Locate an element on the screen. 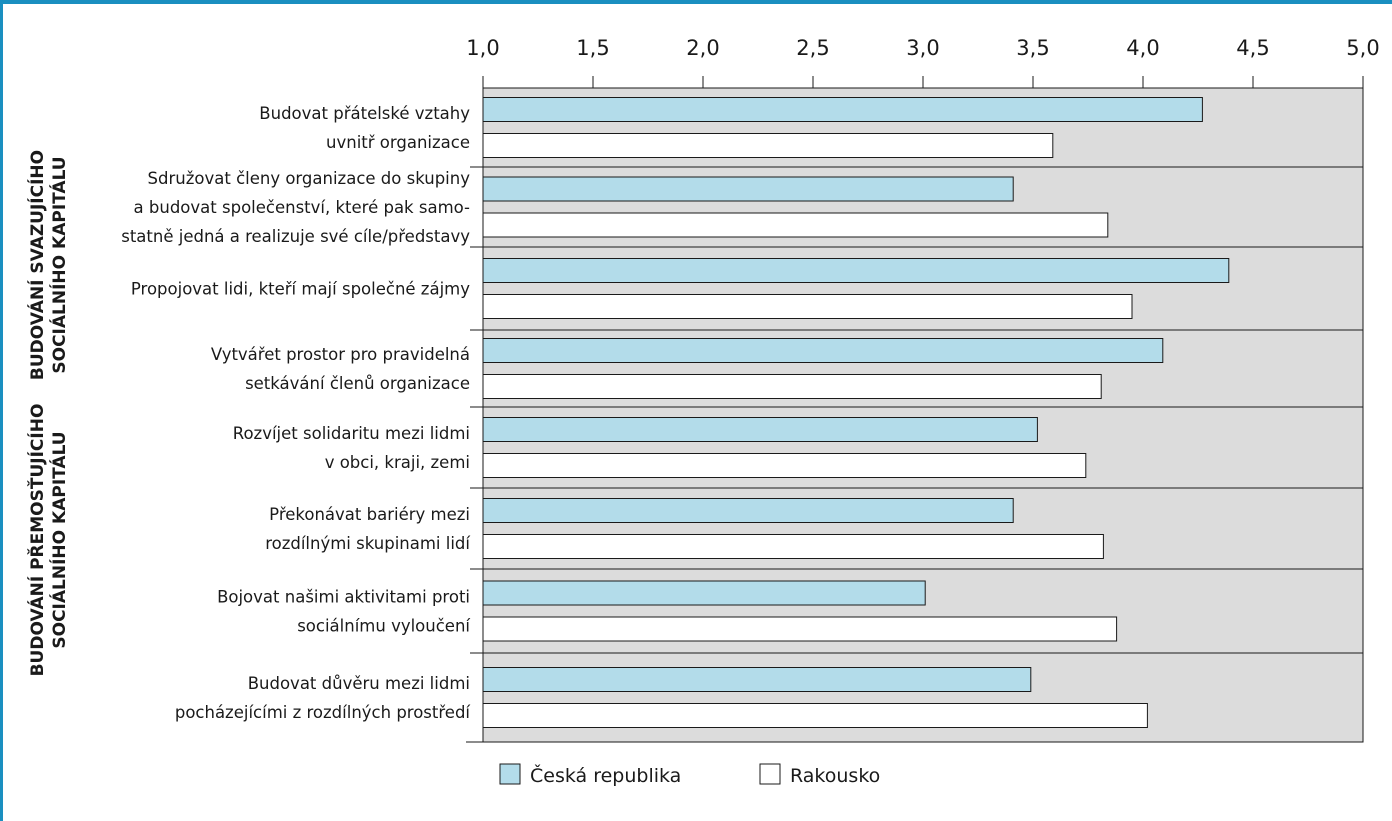 The height and width of the screenshot is (821, 1392). category-label-line: Překonávat bariéry mezi is located at coordinates (369, 514).